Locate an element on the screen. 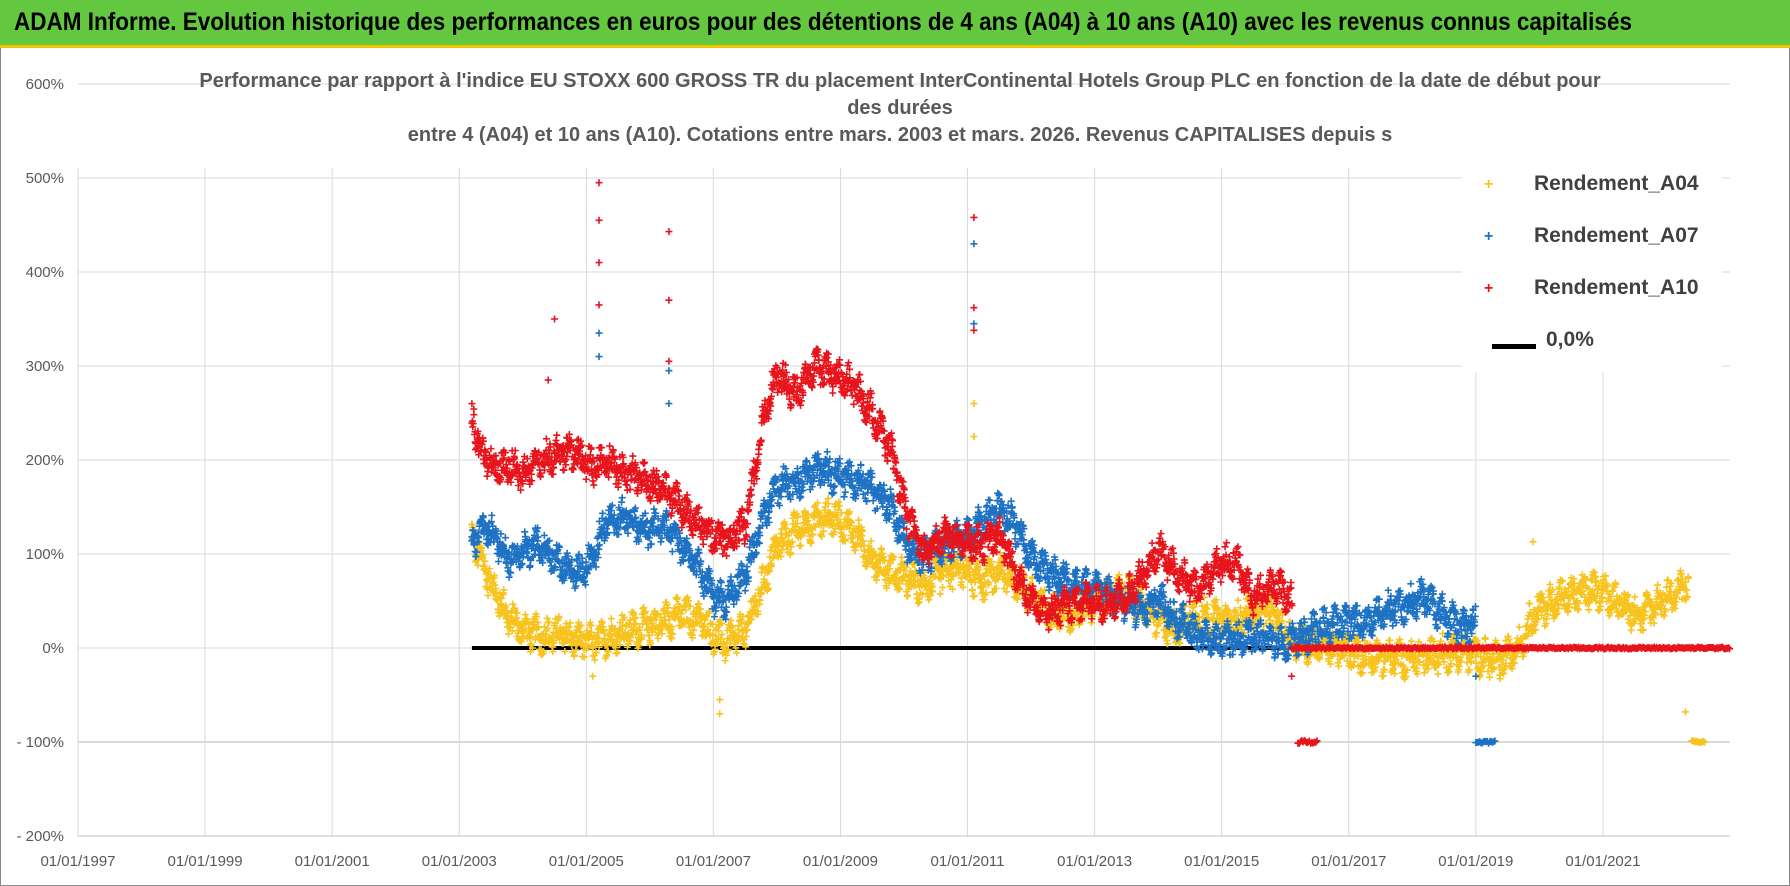 This screenshot has height=886, width=1790. y-tick-label: 200% is located at coordinates (45, 460).